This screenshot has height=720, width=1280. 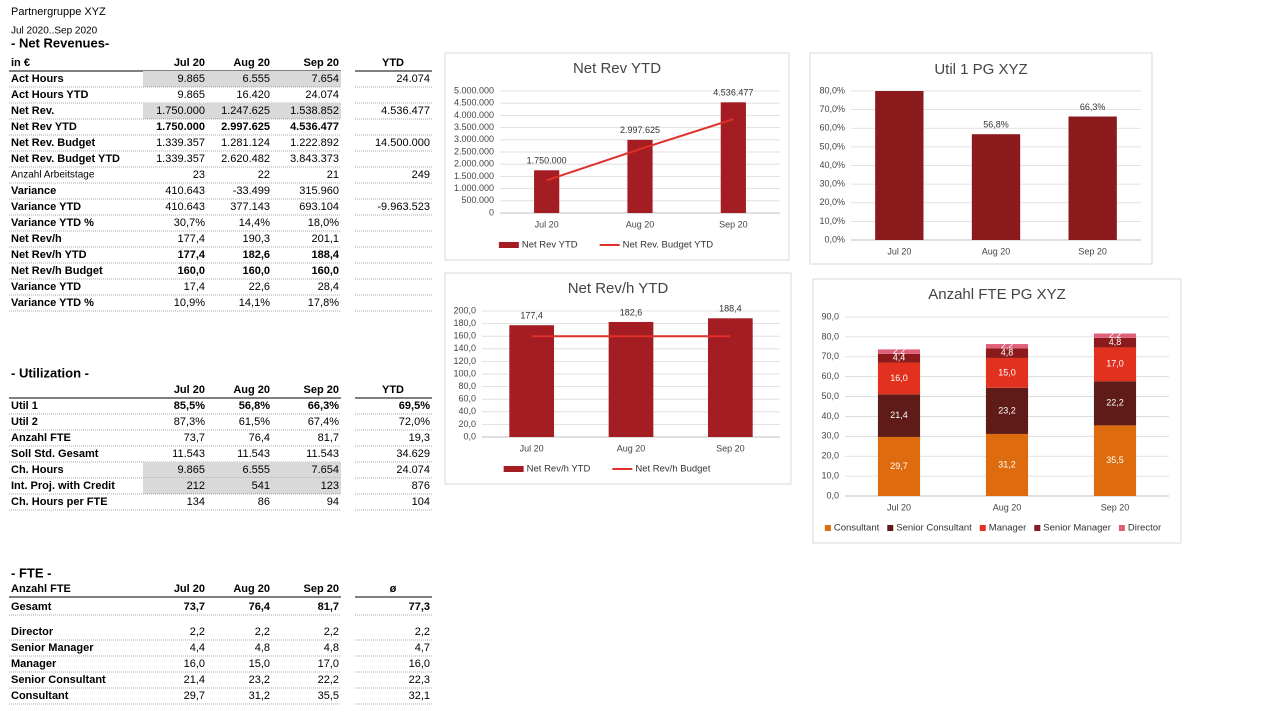 I want to click on data-label: 17,0, so click(x=1115, y=364).